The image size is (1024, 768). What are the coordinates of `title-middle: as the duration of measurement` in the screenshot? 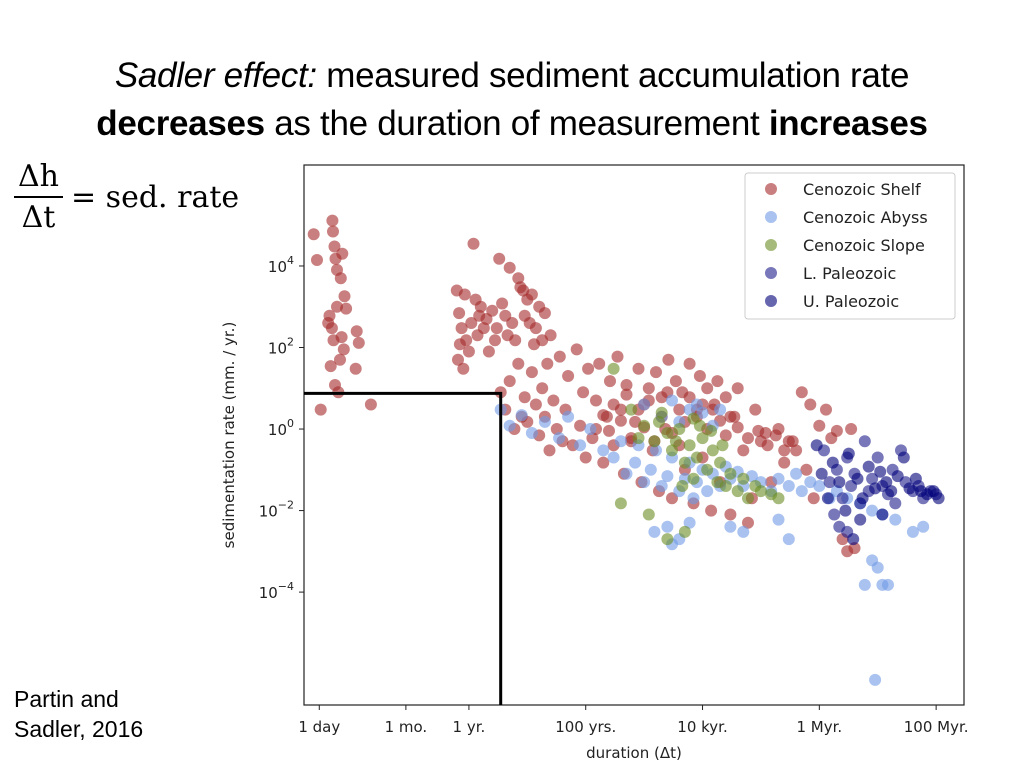 It's located at (516, 123).